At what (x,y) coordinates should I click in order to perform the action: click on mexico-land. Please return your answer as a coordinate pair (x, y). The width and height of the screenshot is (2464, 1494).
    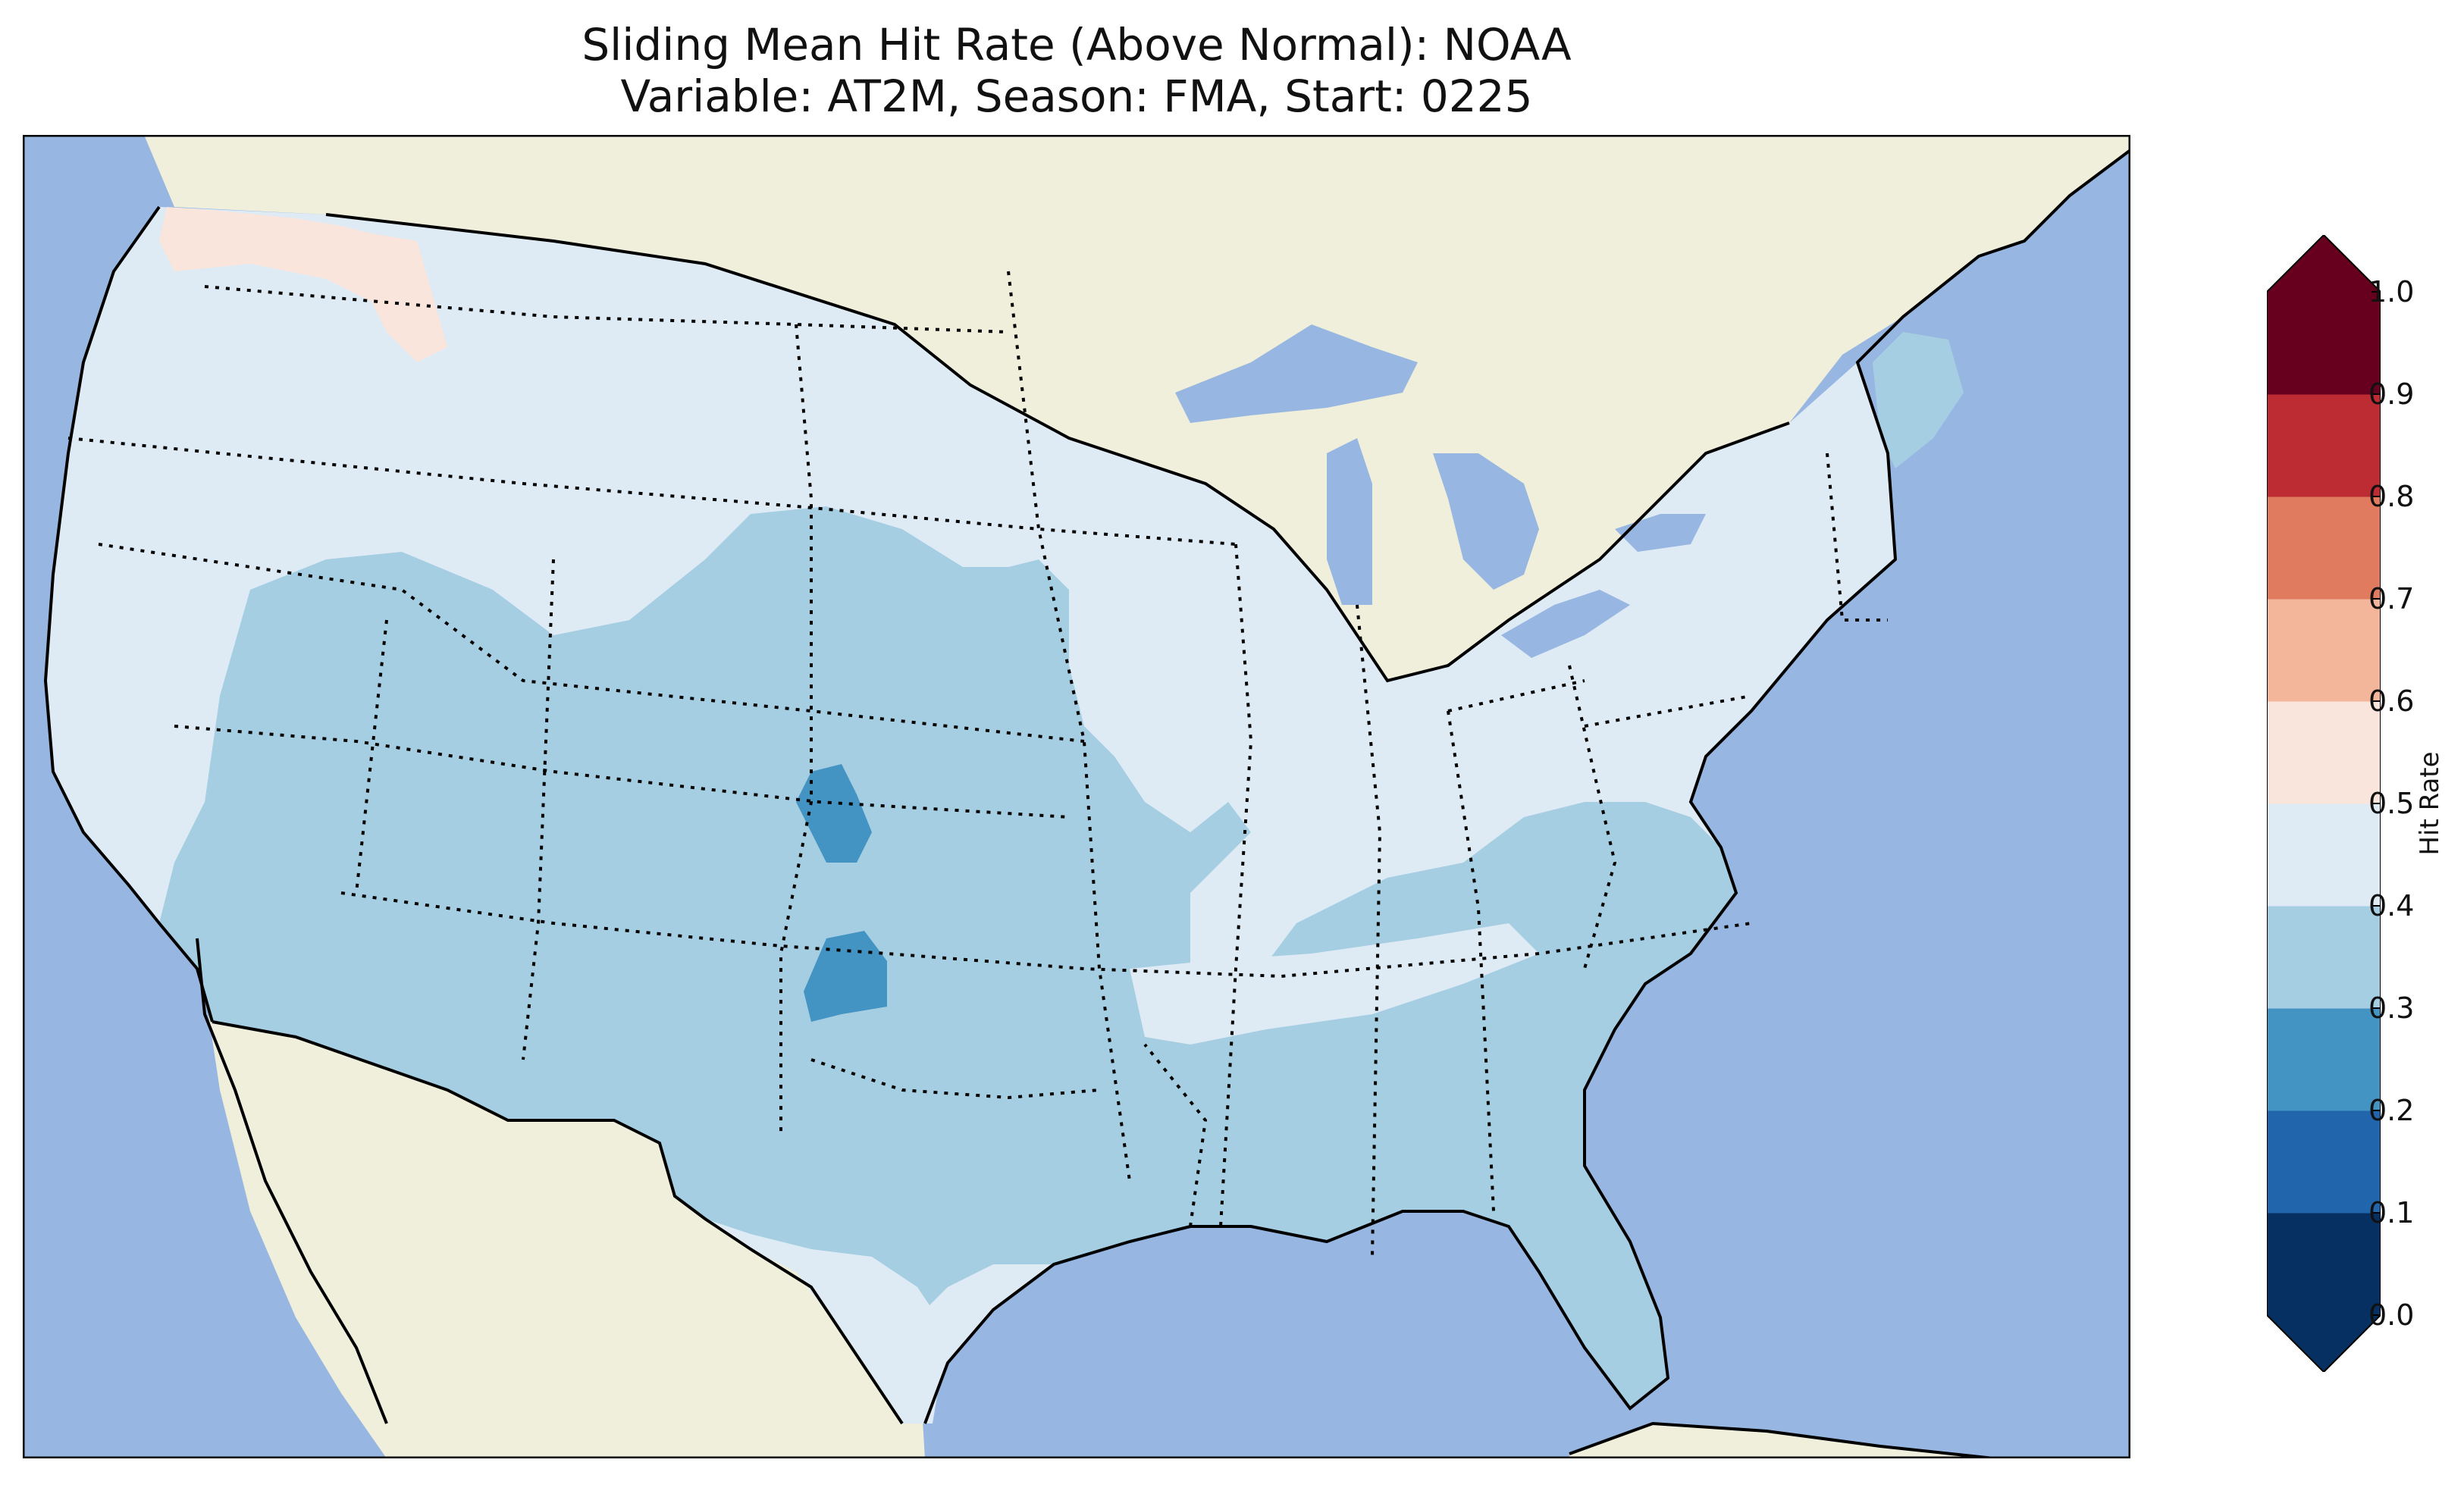
    Looking at the image, I should click on (561, 1198).